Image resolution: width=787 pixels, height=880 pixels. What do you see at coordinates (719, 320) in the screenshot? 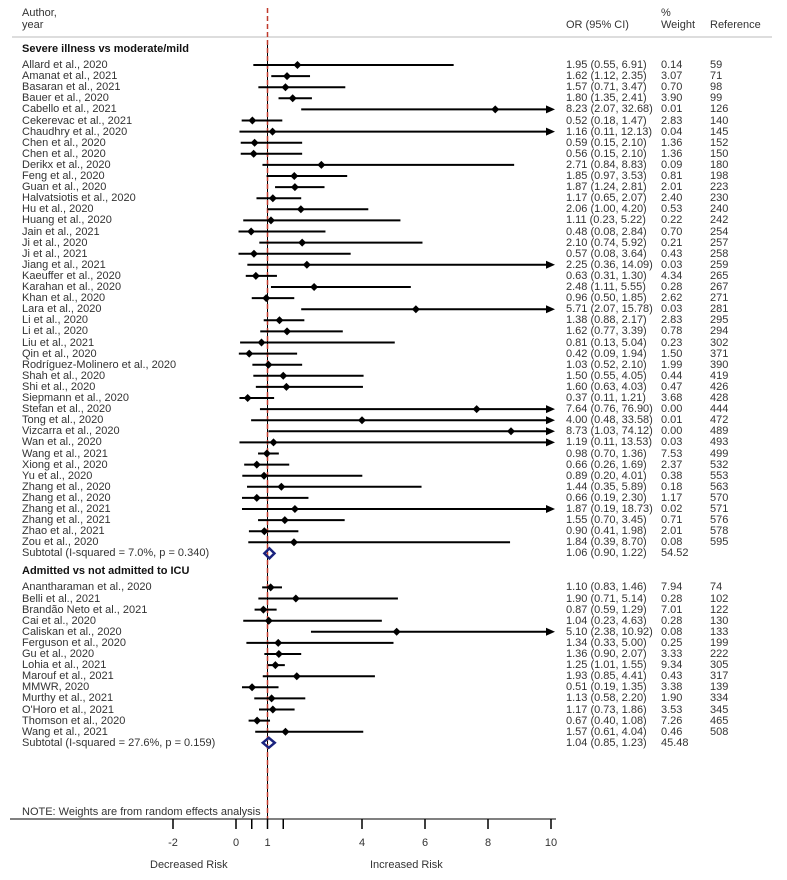
I see `study-reference: 295` at bounding box center [719, 320].